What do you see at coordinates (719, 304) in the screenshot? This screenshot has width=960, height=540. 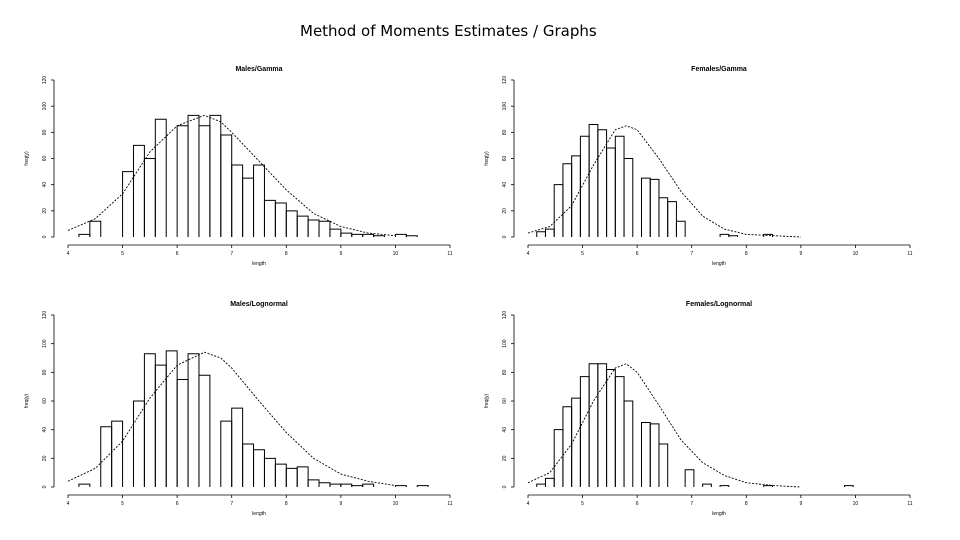 I see `chart-title: Females/Lognormal` at bounding box center [719, 304].